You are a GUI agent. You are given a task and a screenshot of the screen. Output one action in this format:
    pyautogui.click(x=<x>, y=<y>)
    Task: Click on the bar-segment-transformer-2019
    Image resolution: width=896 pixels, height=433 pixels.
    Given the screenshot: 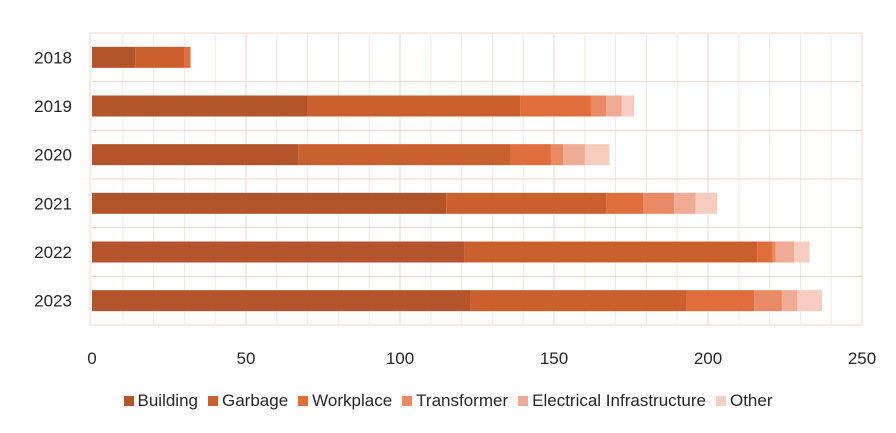 What is the action you would take?
    pyautogui.click(x=598, y=106)
    